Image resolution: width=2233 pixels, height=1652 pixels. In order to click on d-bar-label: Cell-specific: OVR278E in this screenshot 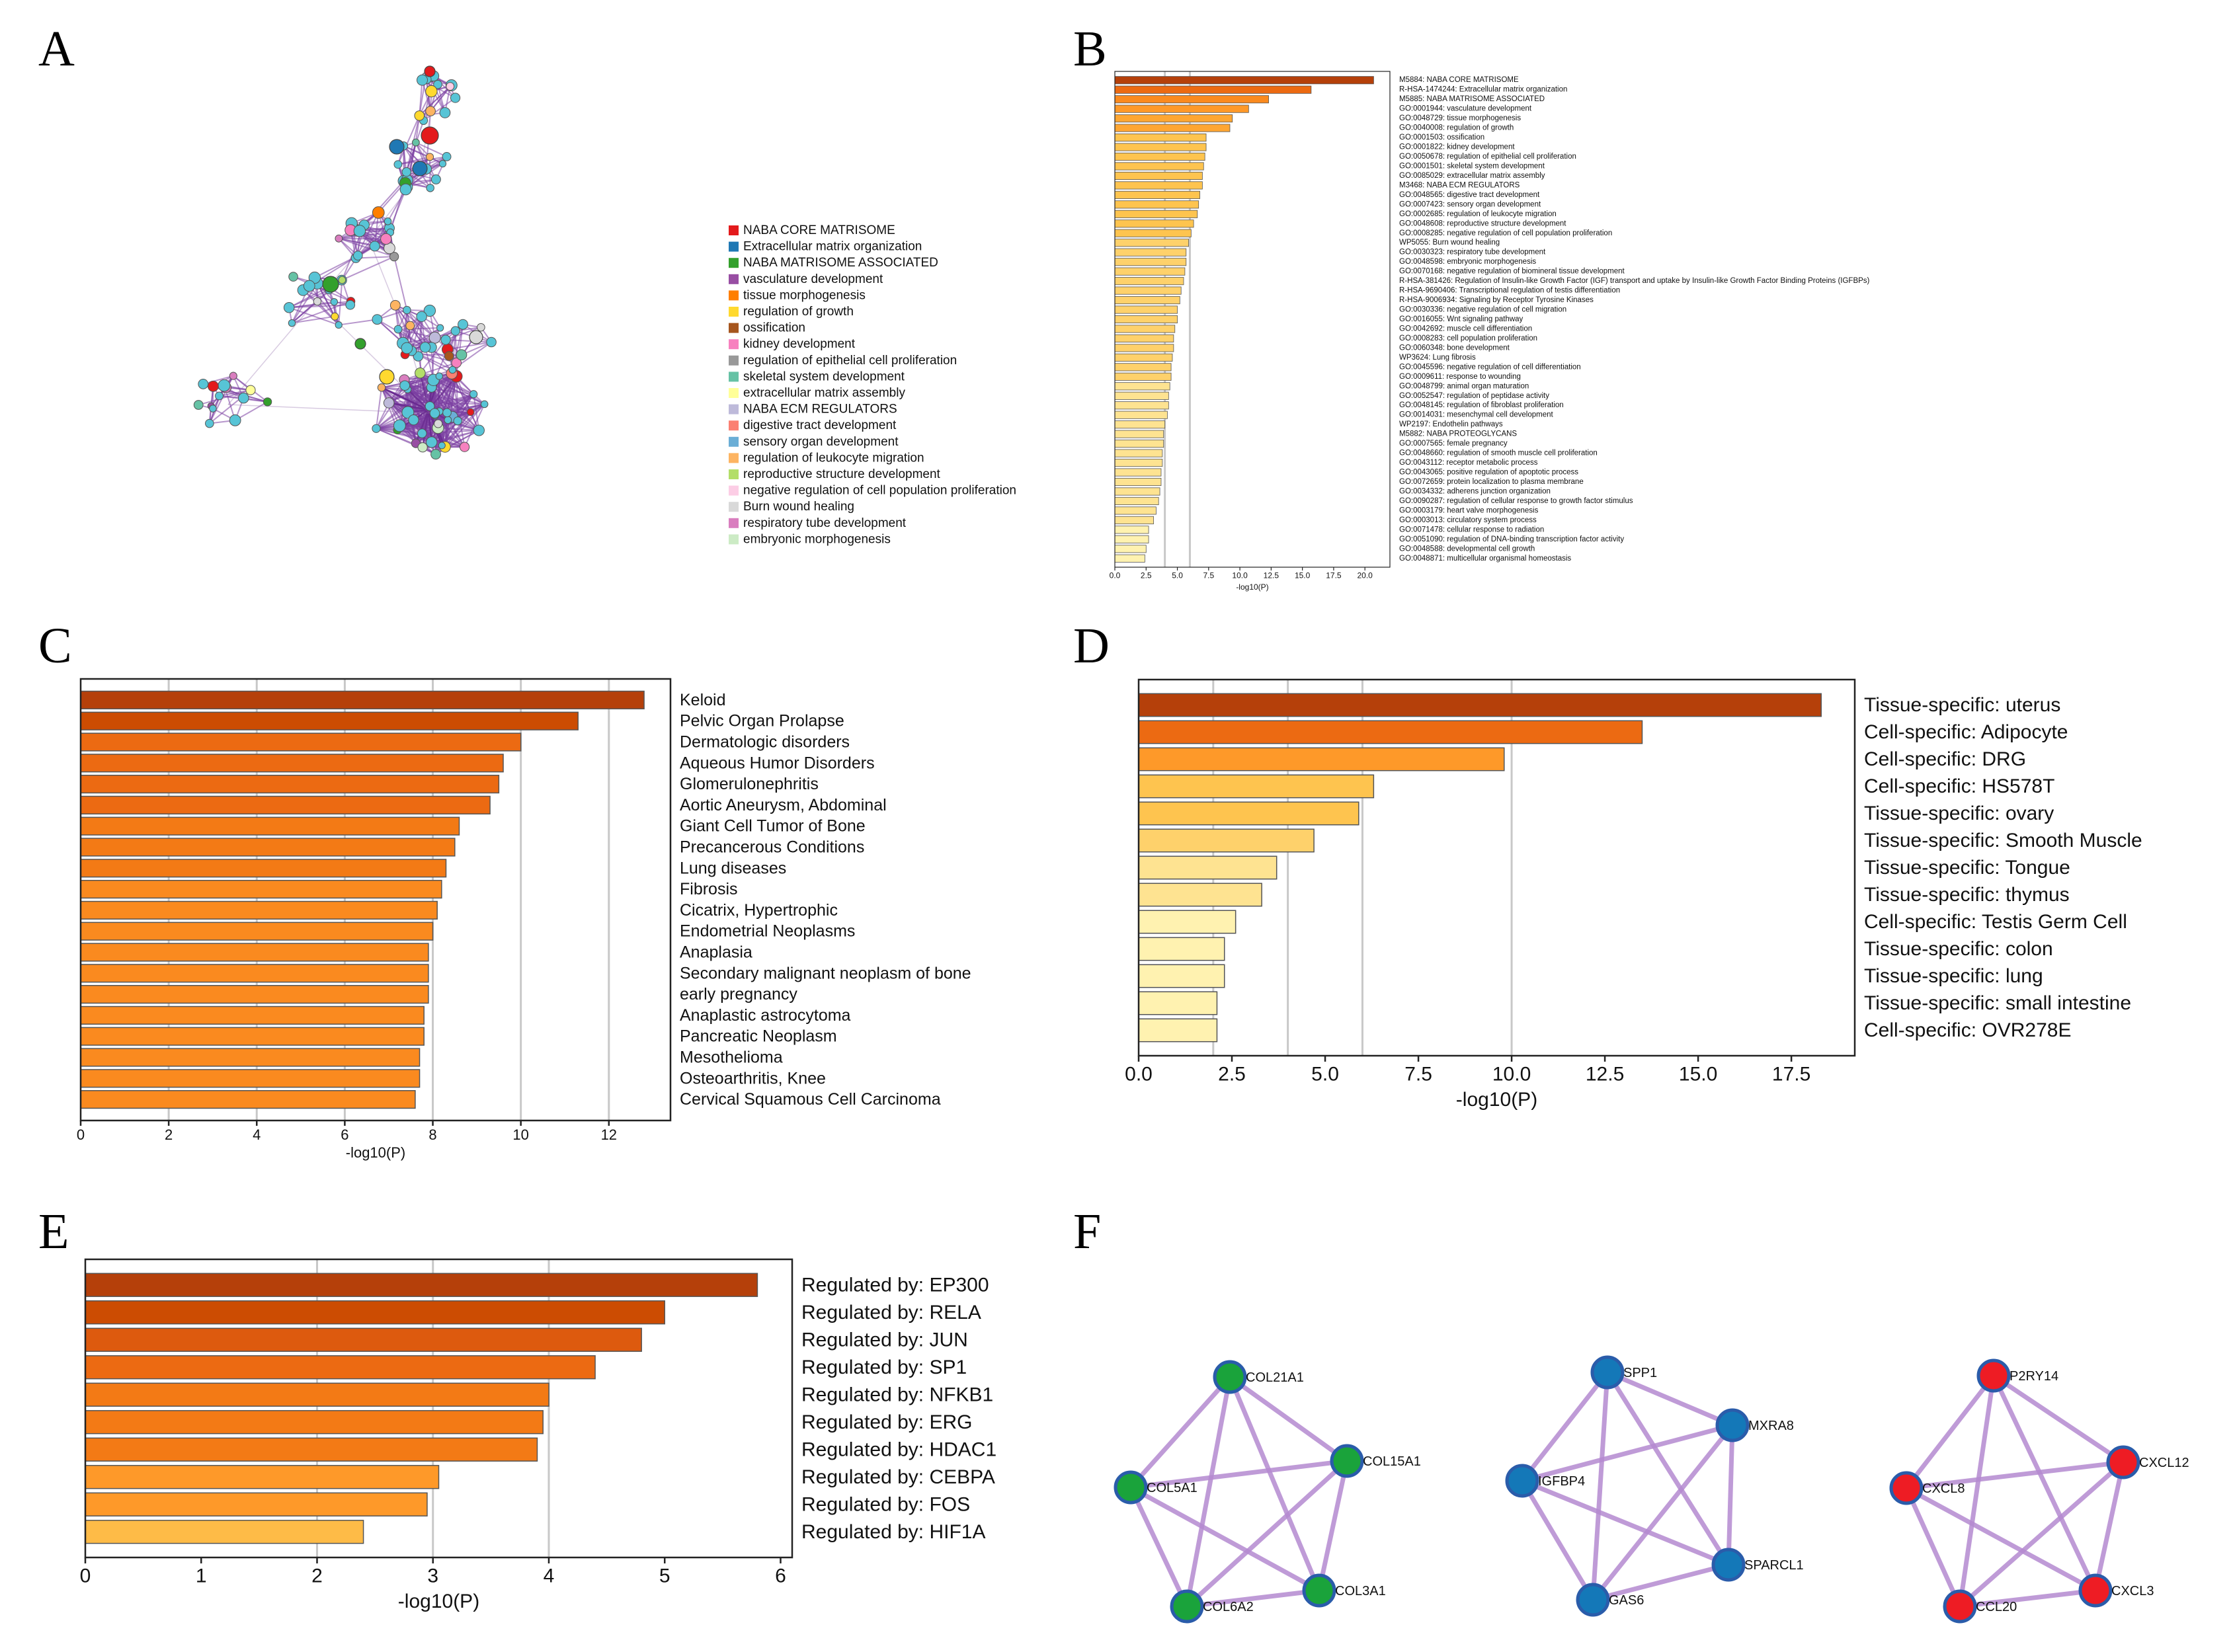, I will do `click(1967, 1030)`.